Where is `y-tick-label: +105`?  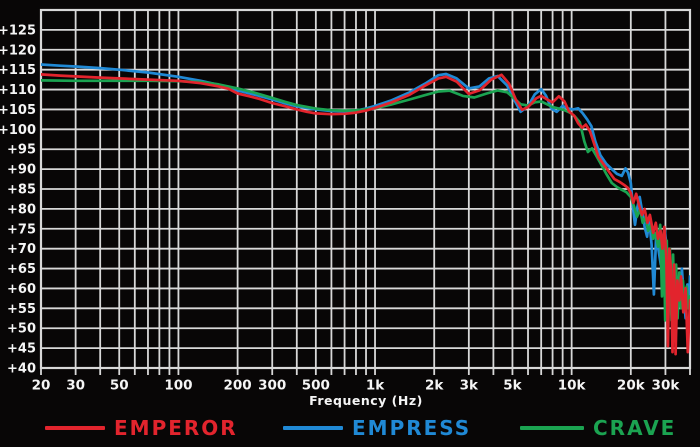 y-tick-label: +105 is located at coordinates (18, 110).